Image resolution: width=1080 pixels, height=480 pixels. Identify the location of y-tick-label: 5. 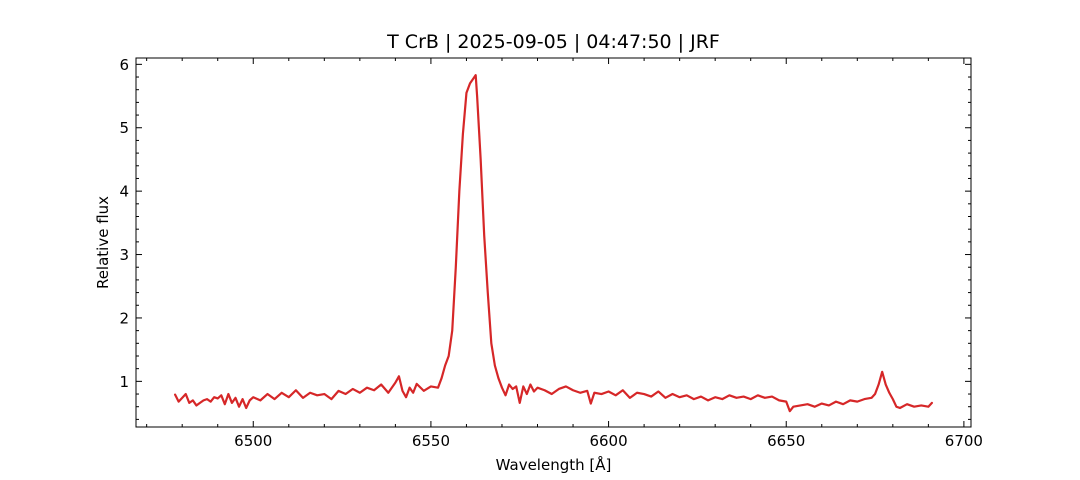
(124, 128).